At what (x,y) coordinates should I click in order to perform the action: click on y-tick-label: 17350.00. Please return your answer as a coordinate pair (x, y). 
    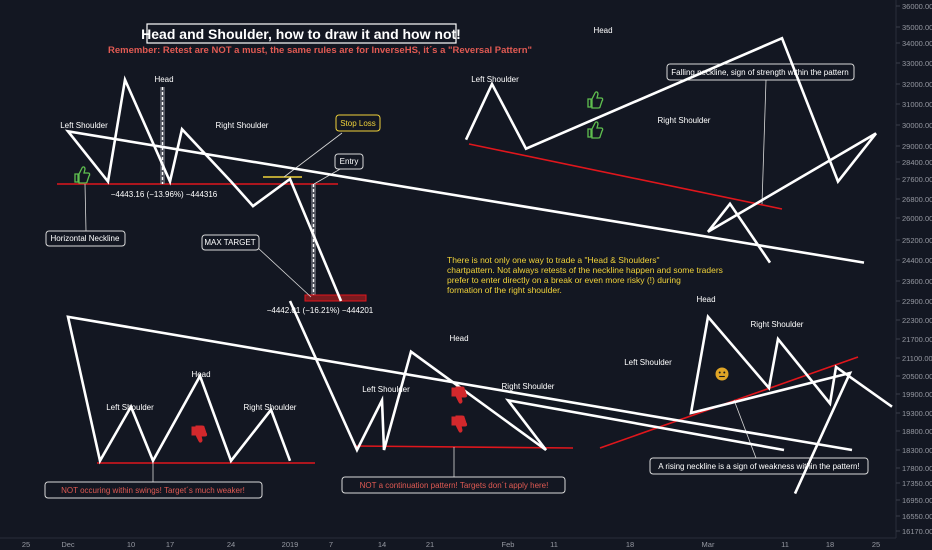
    Looking at the image, I should click on (917, 483).